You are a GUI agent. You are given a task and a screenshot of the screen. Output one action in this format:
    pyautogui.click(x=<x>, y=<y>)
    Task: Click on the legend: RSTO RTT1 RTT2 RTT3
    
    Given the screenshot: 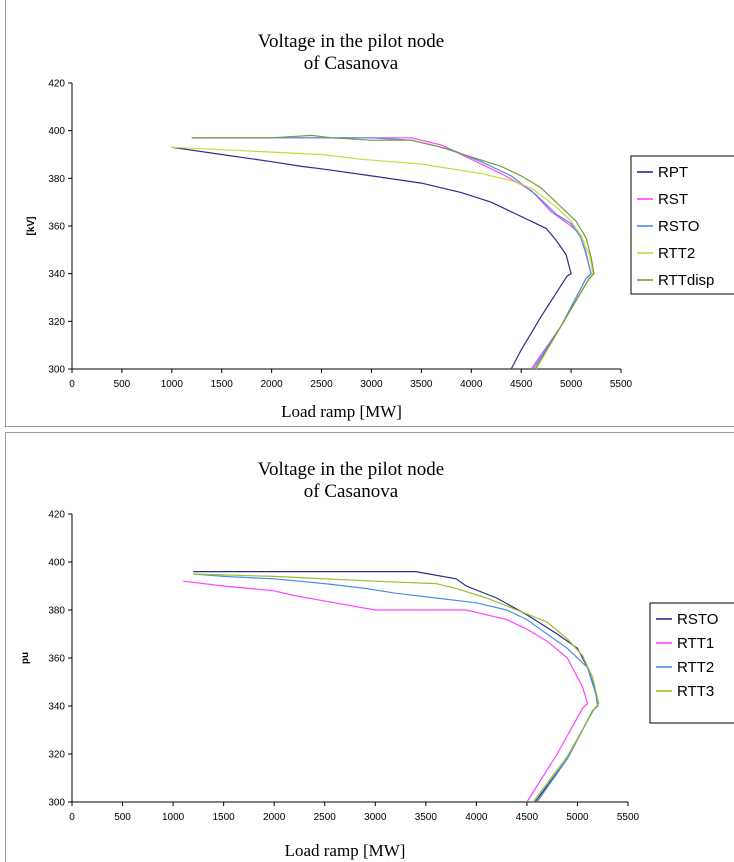 What is the action you would take?
    pyautogui.click(x=691, y=663)
    